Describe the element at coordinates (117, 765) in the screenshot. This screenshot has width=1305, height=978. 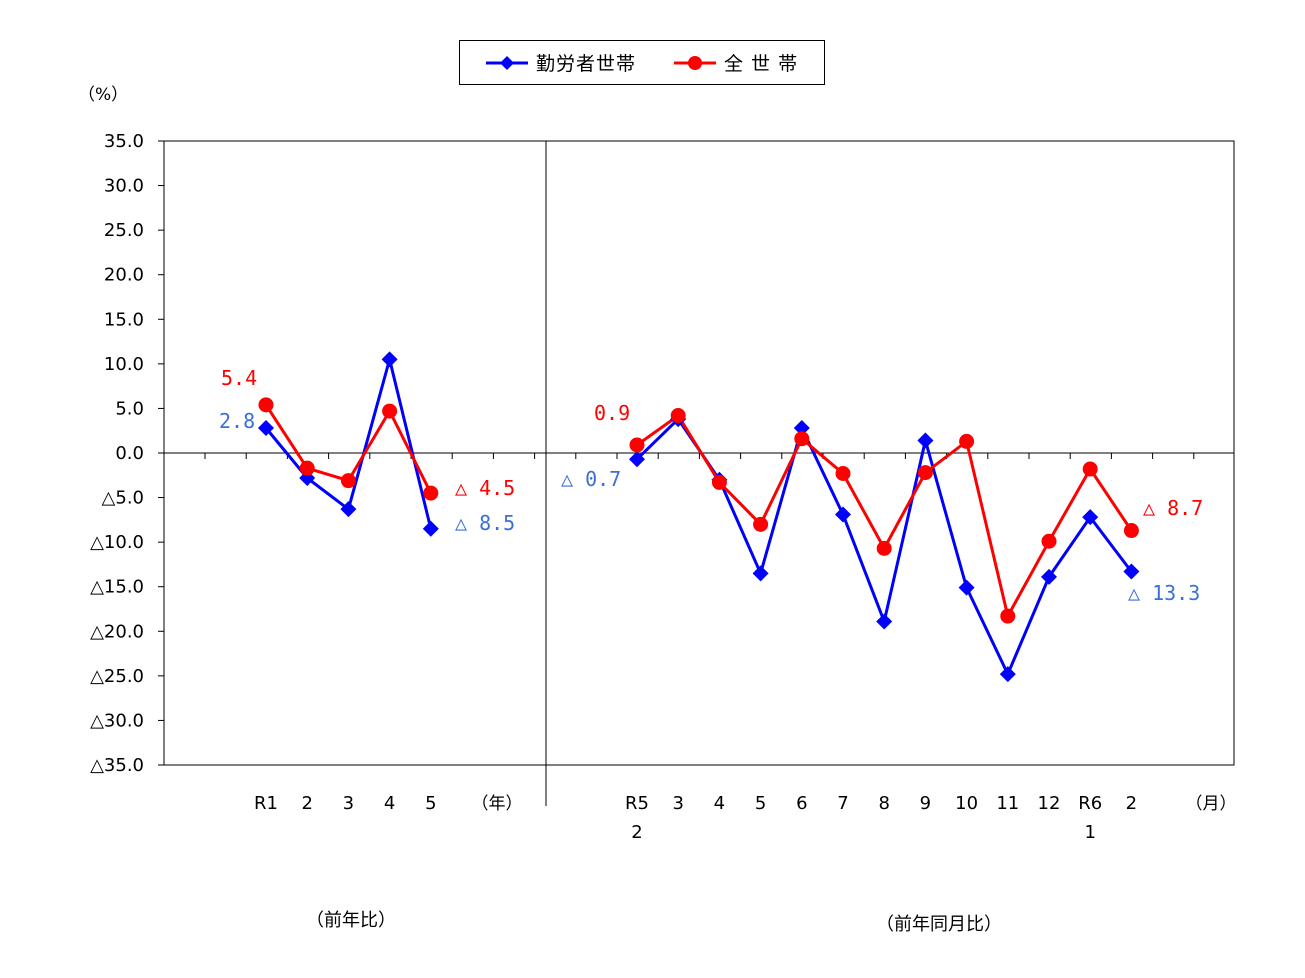
I see `y-tick-label: △35.0` at that location.